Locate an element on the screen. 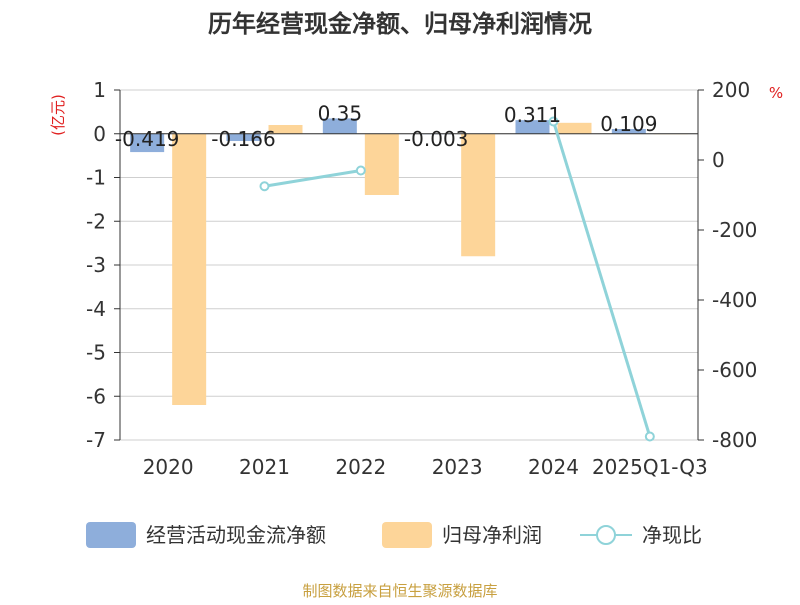 The height and width of the screenshot is (605, 800). left-tick-label: -4 is located at coordinates (96, 309).